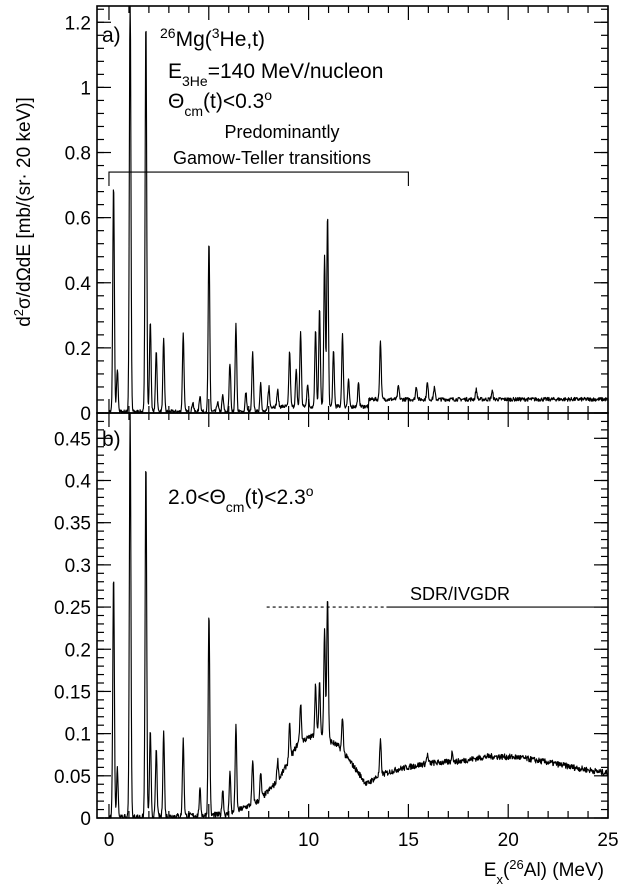  Describe the element at coordinates (272, 158) in the screenshot. I see `bracket-label-line2: Gamow-Teller transitions` at that location.